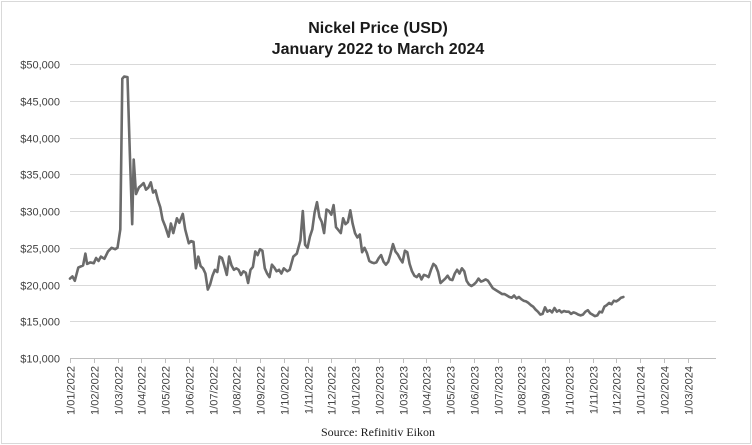 This screenshot has width=752, height=445. I want to click on y-tick-label: $25,000, so click(40, 250).